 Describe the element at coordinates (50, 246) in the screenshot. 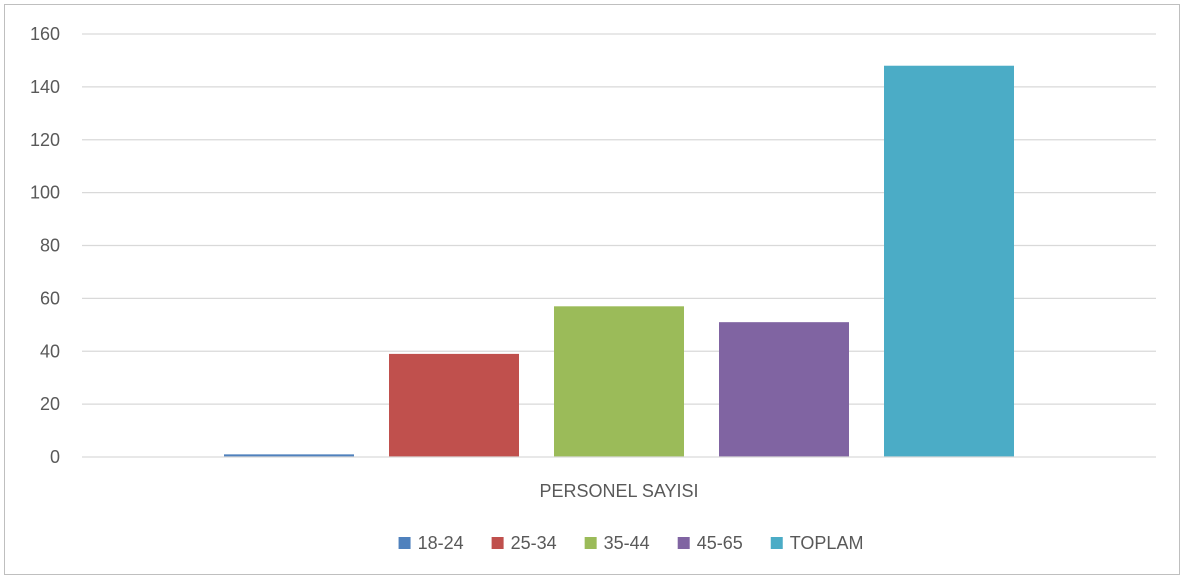

I see `y-tick-label: 80` at that location.